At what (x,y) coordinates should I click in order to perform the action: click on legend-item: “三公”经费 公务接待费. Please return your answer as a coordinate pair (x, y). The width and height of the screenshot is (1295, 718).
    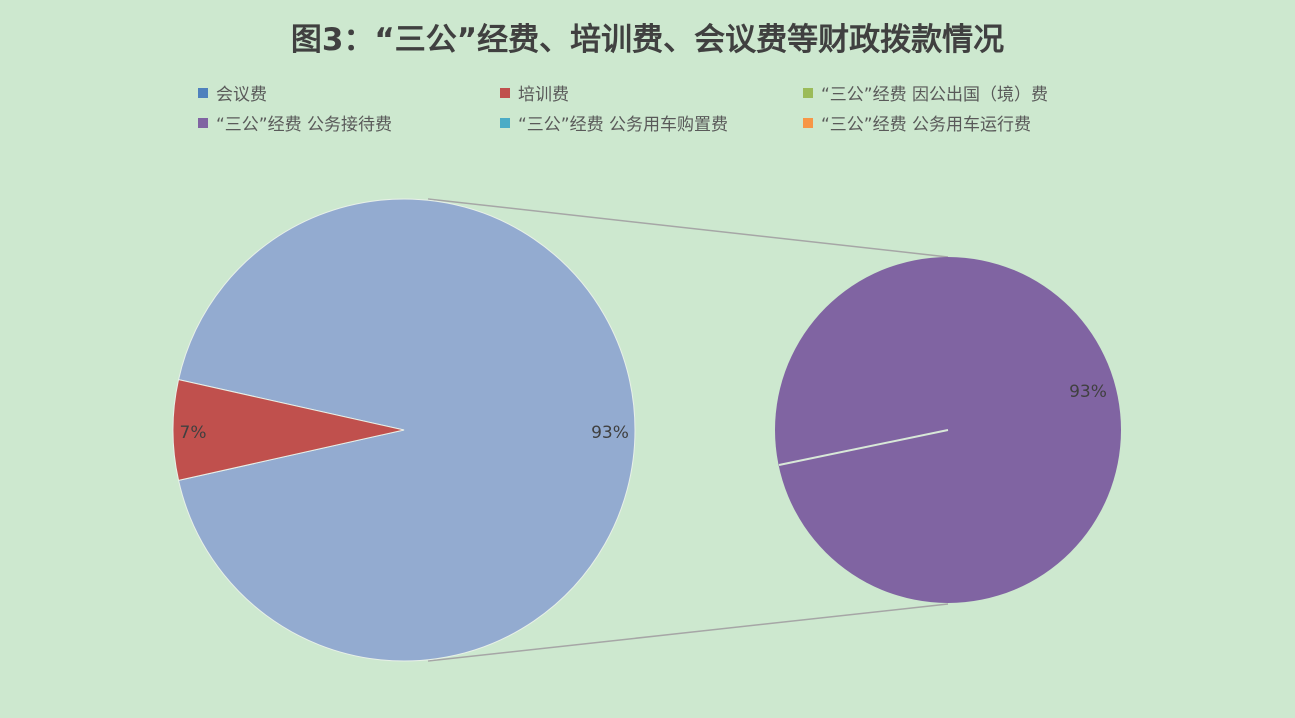
    Looking at the image, I should click on (295, 122).